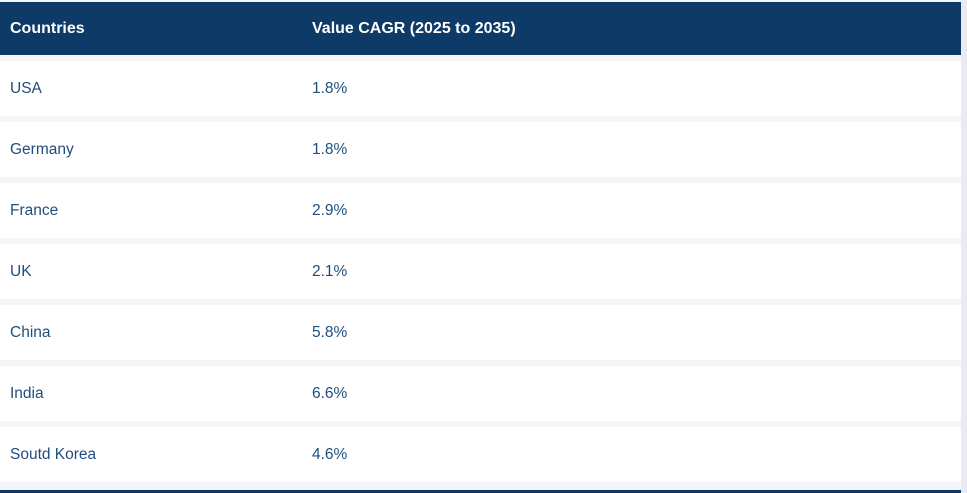 Image resolution: width=967 pixels, height=493 pixels. What do you see at coordinates (480, 332) in the screenshot?
I see `table-row: China 5.8%` at bounding box center [480, 332].